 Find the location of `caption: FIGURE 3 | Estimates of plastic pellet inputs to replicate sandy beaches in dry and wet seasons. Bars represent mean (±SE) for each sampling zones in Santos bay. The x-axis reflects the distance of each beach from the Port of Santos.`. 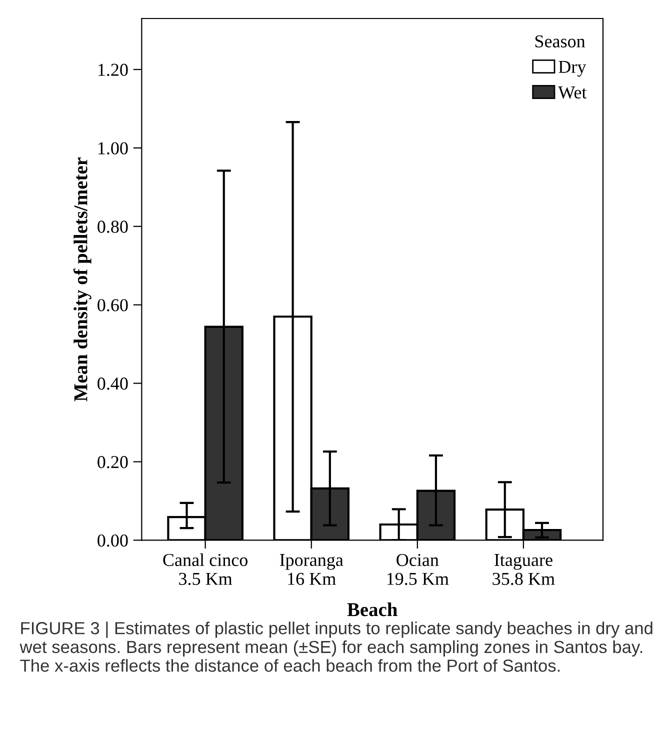

caption: FIGURE 3 | Estimates of plastic pellet inputs to replicate sandy beaches in dry and wet seasons. Bars represent mean (±SE) for each sampling zones in Santos bay. The x-axis reflects the distance of each beach from the Port of Santos. is located at coordinates (336, 647).